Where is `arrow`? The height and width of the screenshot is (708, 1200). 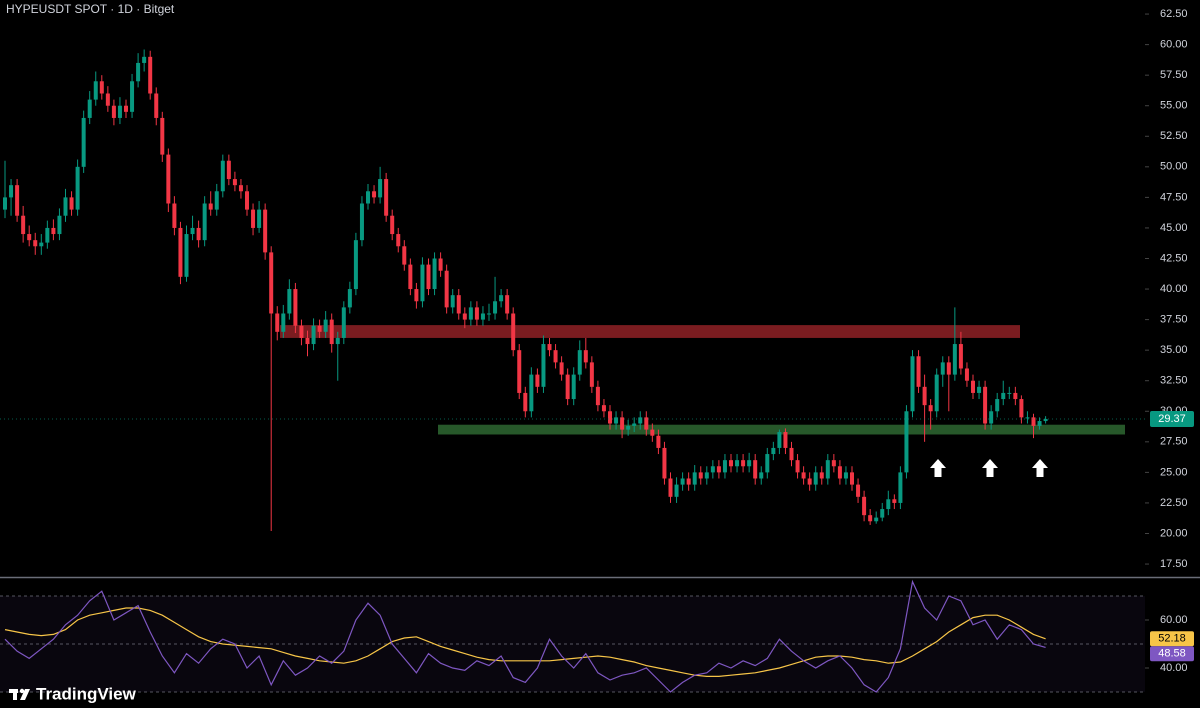
arrow is located at coordinates (990, 468).